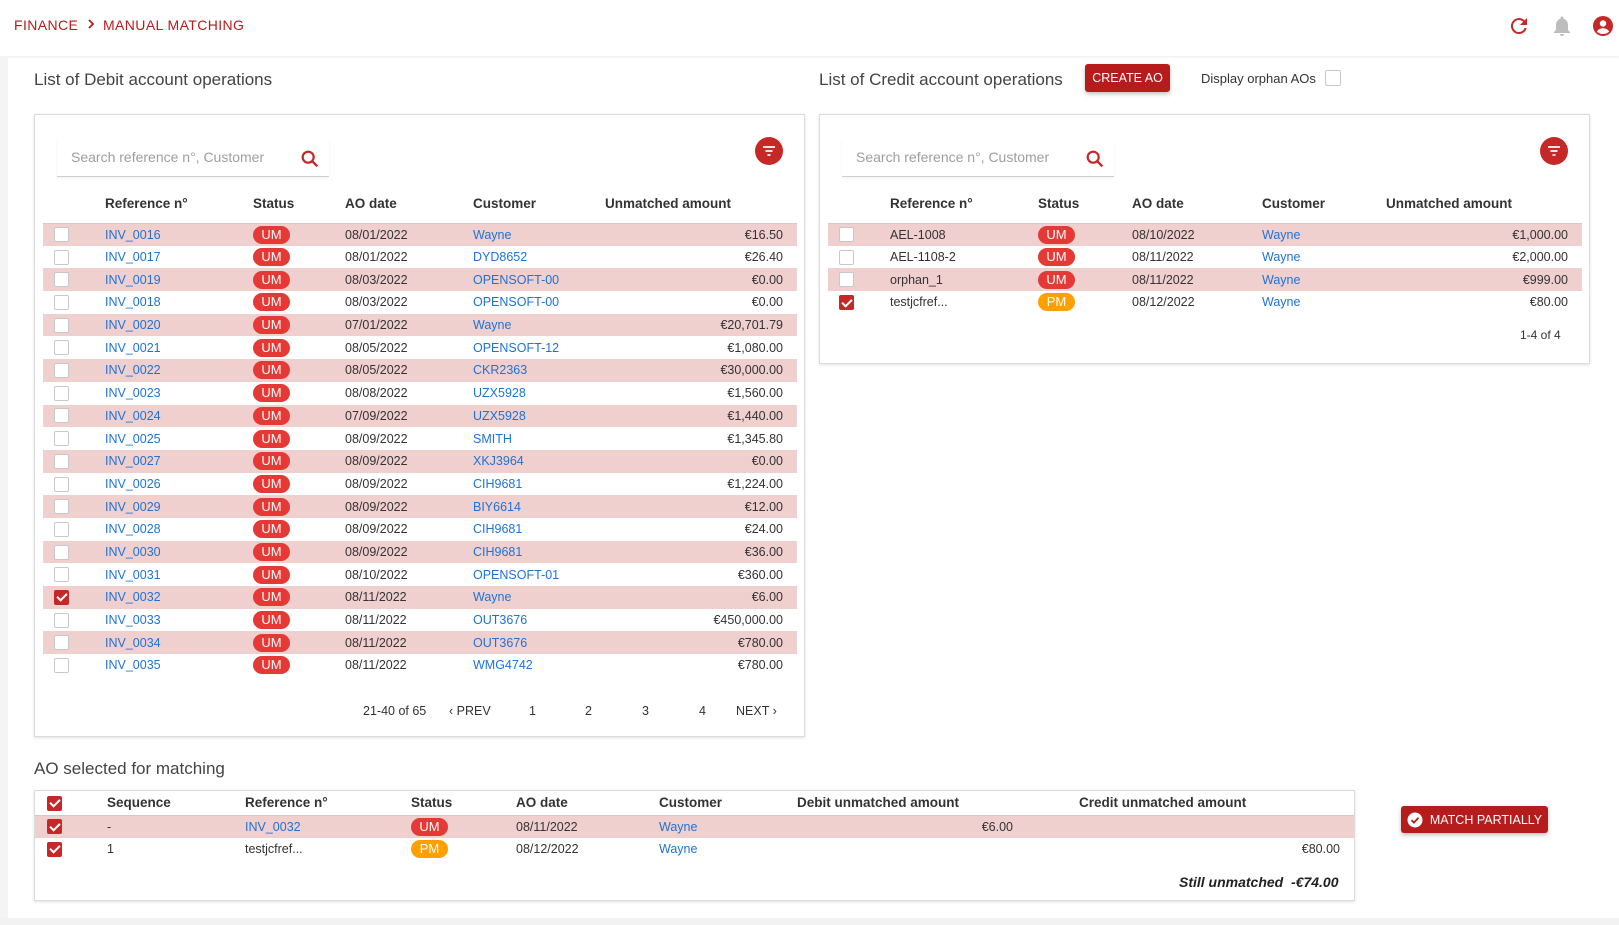  What do you see at coordinates (1474, 819) in the screenshot?
I see `match-partially-button: MATCH PARTIALLY` at bounding box center [1474, 819].